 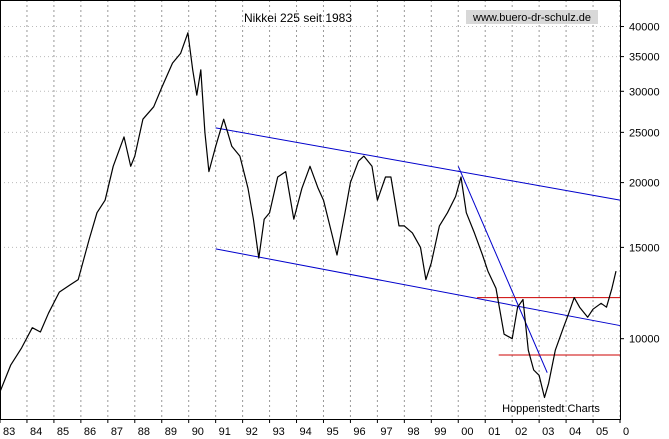 What do you see at coordinates (36, 432) in the screenshot?
I see `x-tick-label: 84` at bounding box center [36, 432].